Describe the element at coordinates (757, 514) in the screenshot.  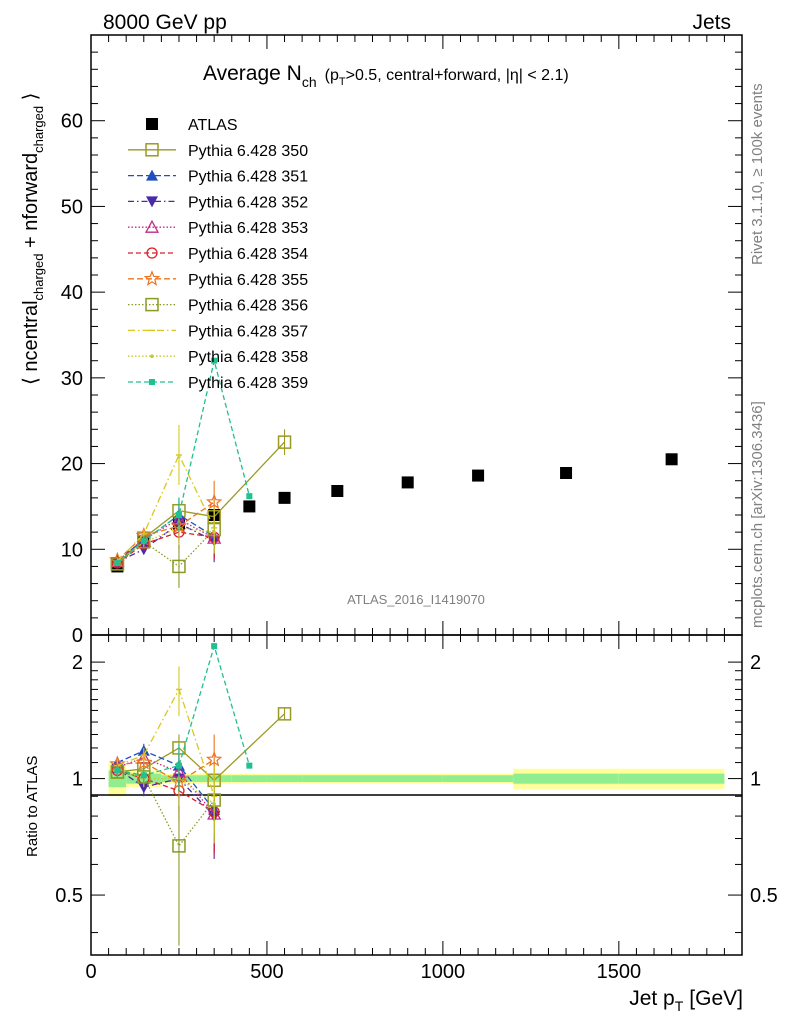
I see `mcplots-label: mcplots.cern.ch [arXiv:1306.3436]` at that location.